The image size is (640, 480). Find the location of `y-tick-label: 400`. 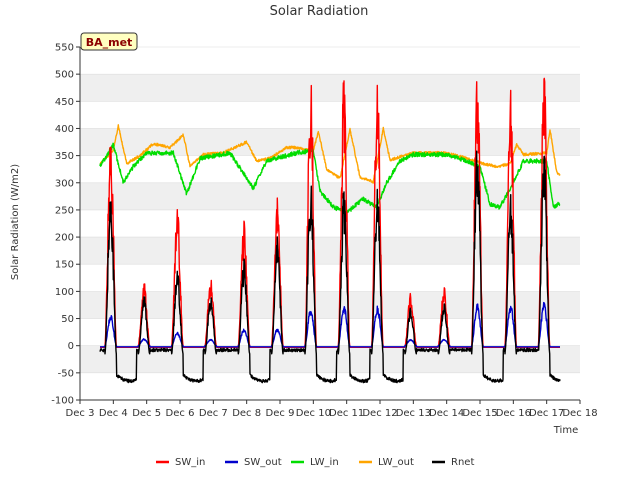

y-tick-label: 400 is located at coordinates (64, 129).